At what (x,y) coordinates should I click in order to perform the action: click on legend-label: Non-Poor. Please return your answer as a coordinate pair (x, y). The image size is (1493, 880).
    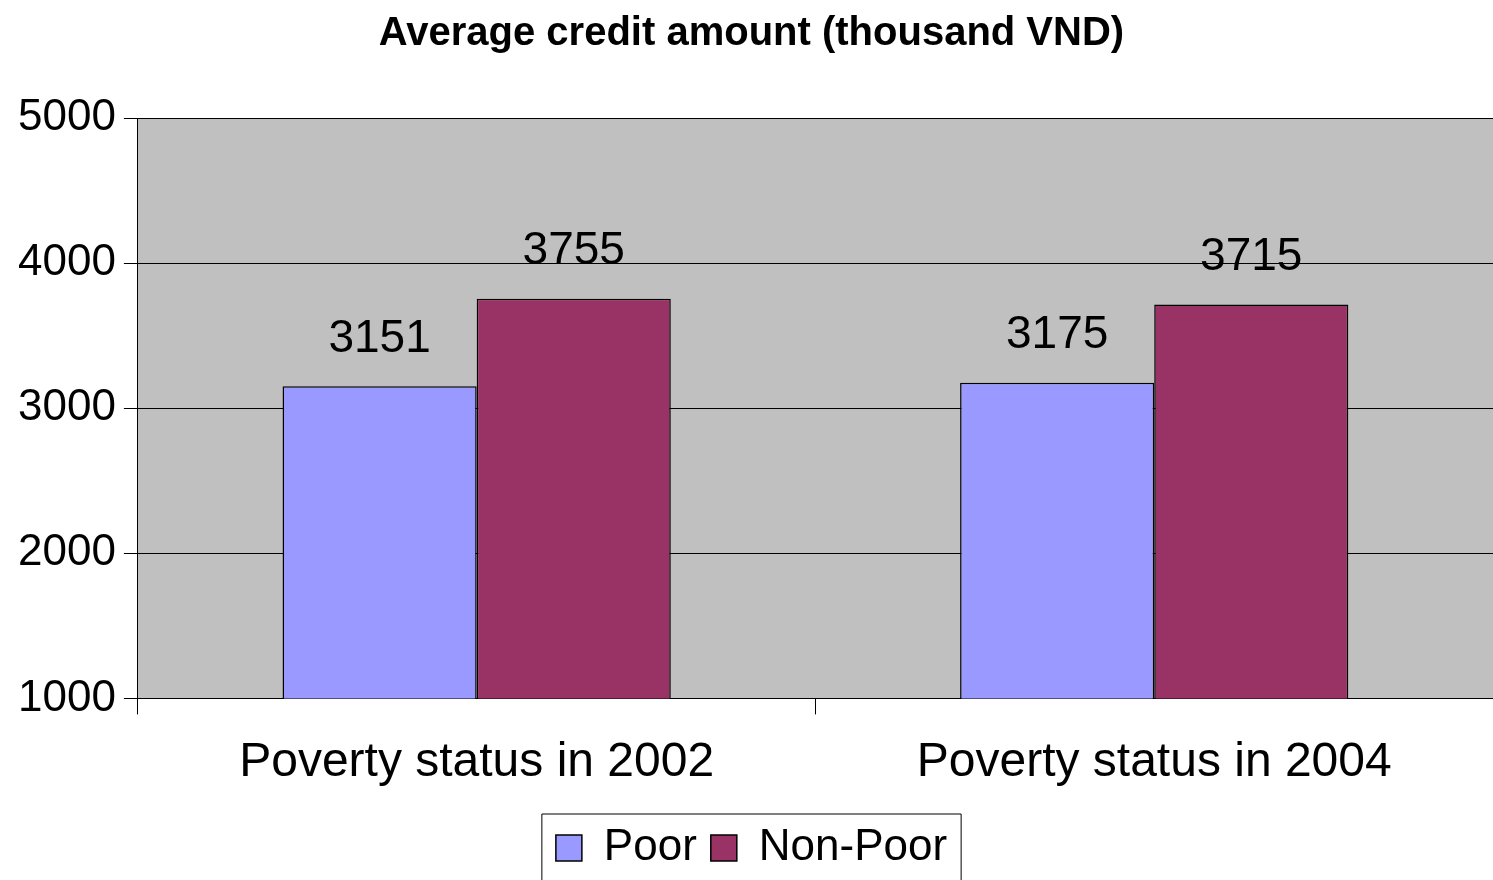
    Looking at the image, I should click on (853, 845).